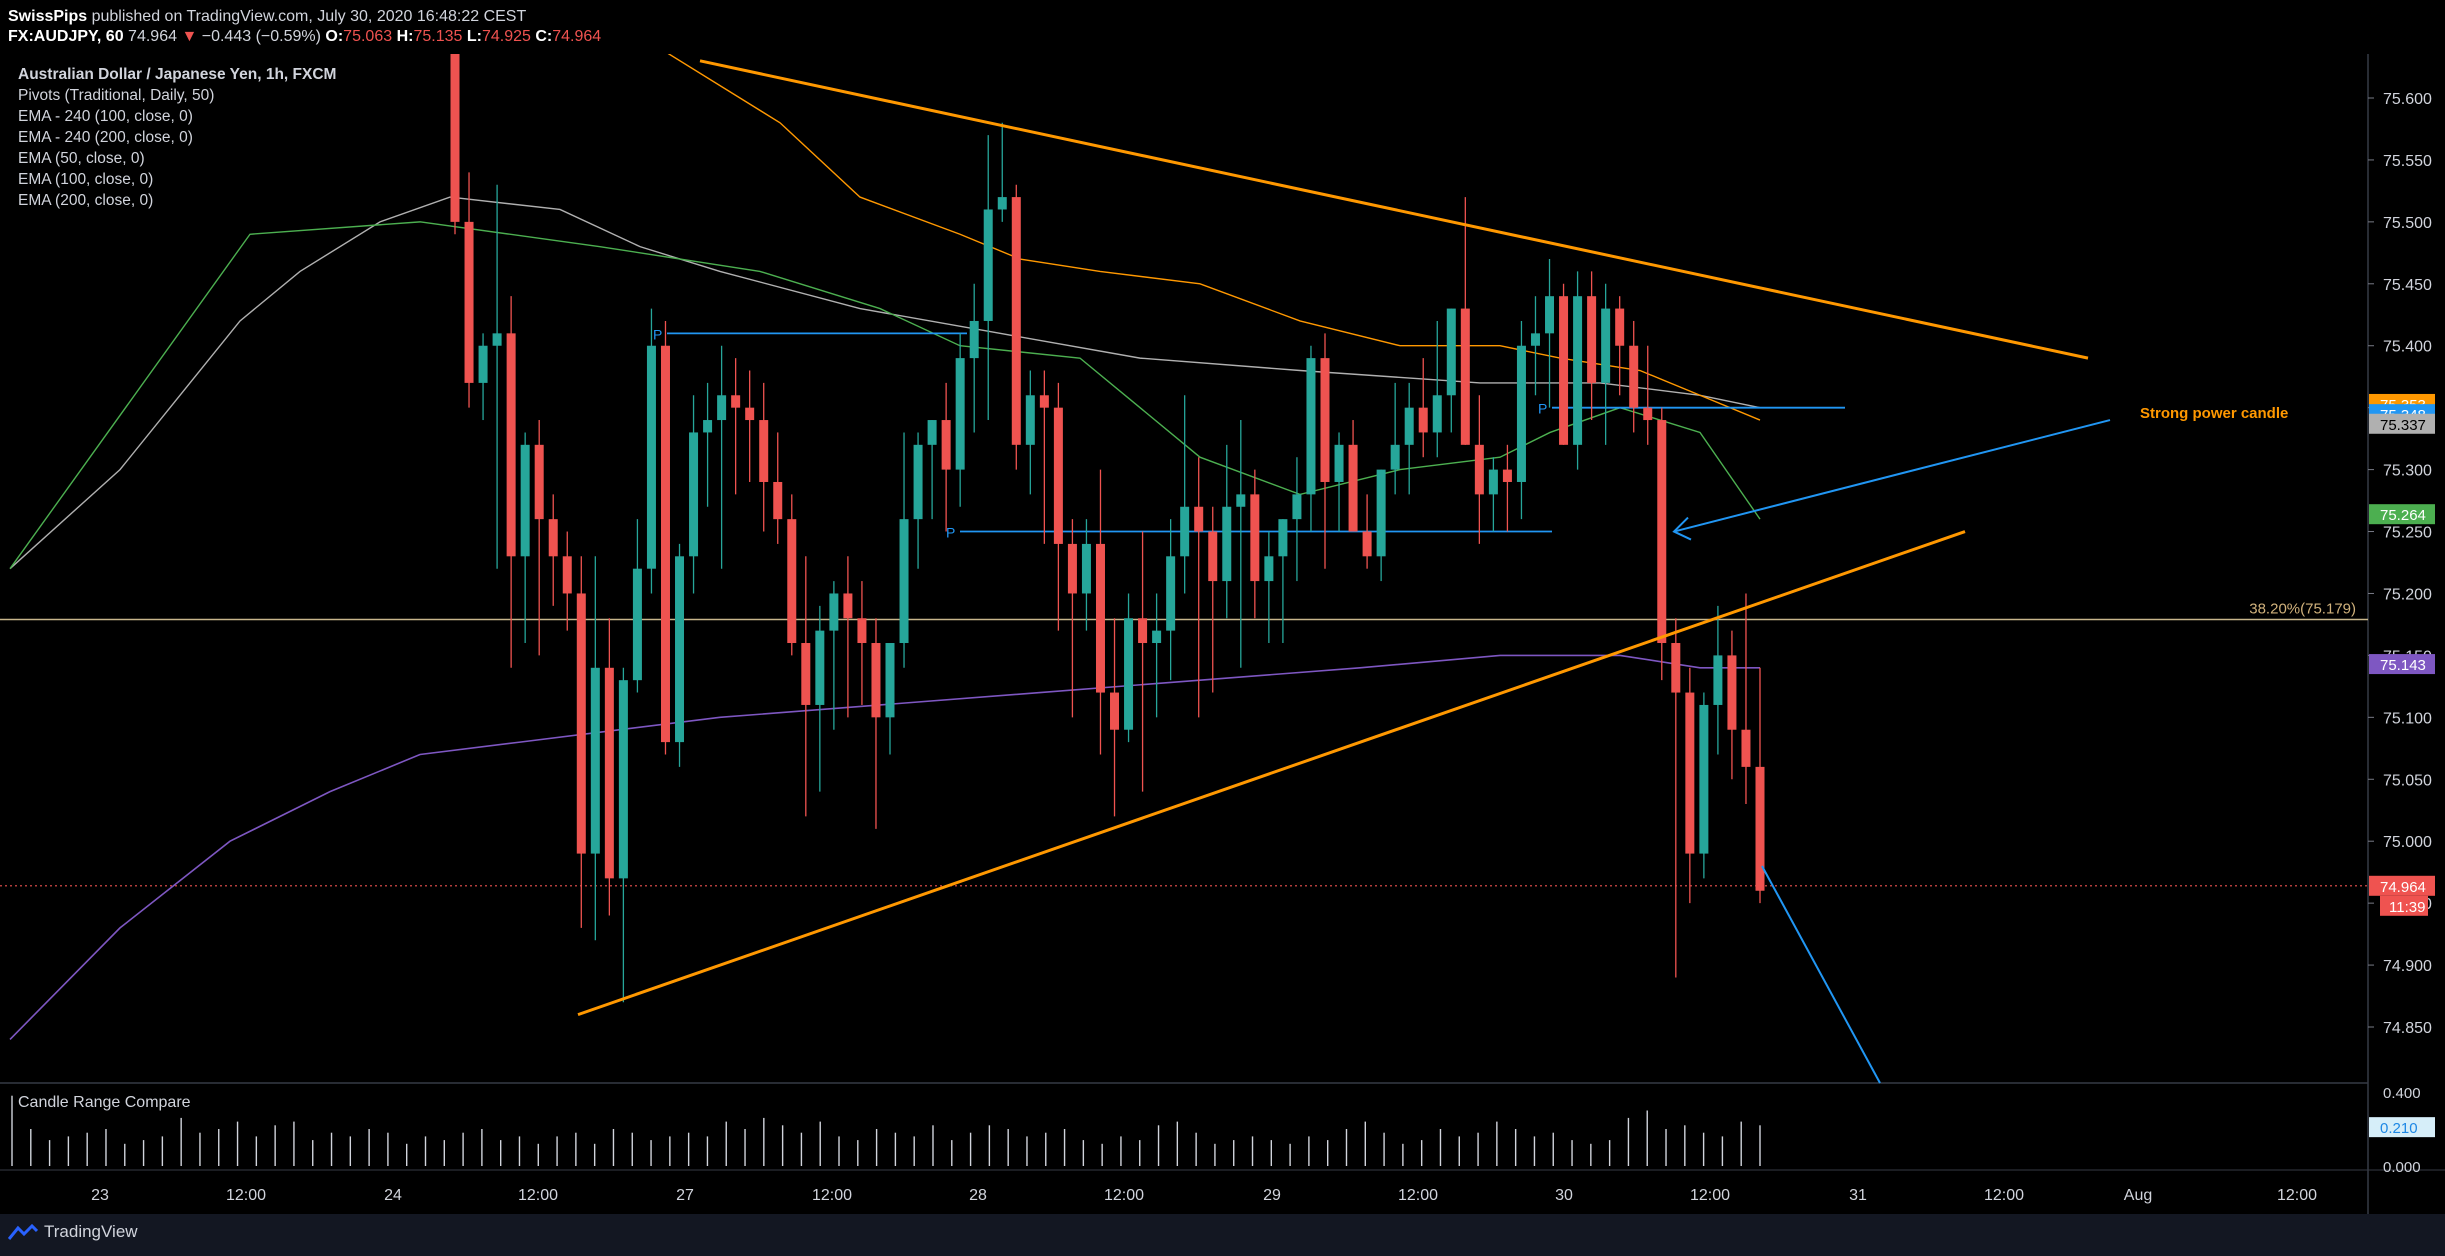 This screenshot has height=1256, width=2445. What do you see at coordinates (1892, 476) in the screenshot?
I see `annotation-arrow-line` at bounding box center [1892, 476].